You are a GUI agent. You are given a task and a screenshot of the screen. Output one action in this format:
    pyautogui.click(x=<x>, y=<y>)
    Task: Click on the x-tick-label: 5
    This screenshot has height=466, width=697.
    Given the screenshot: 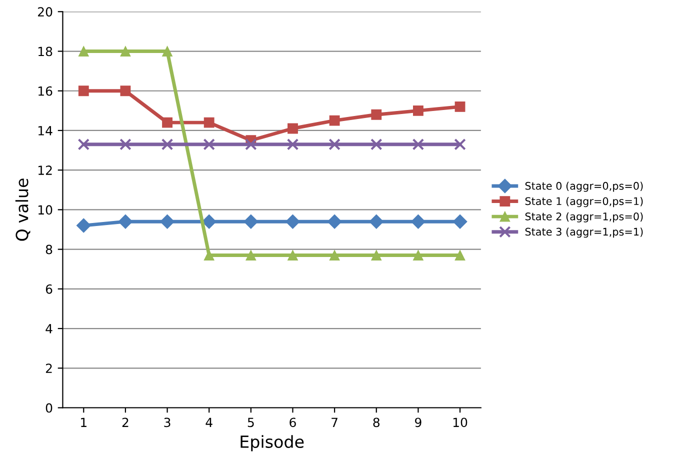 What is the action you would take?
    pyautogui.click(x=251, y=423)
    